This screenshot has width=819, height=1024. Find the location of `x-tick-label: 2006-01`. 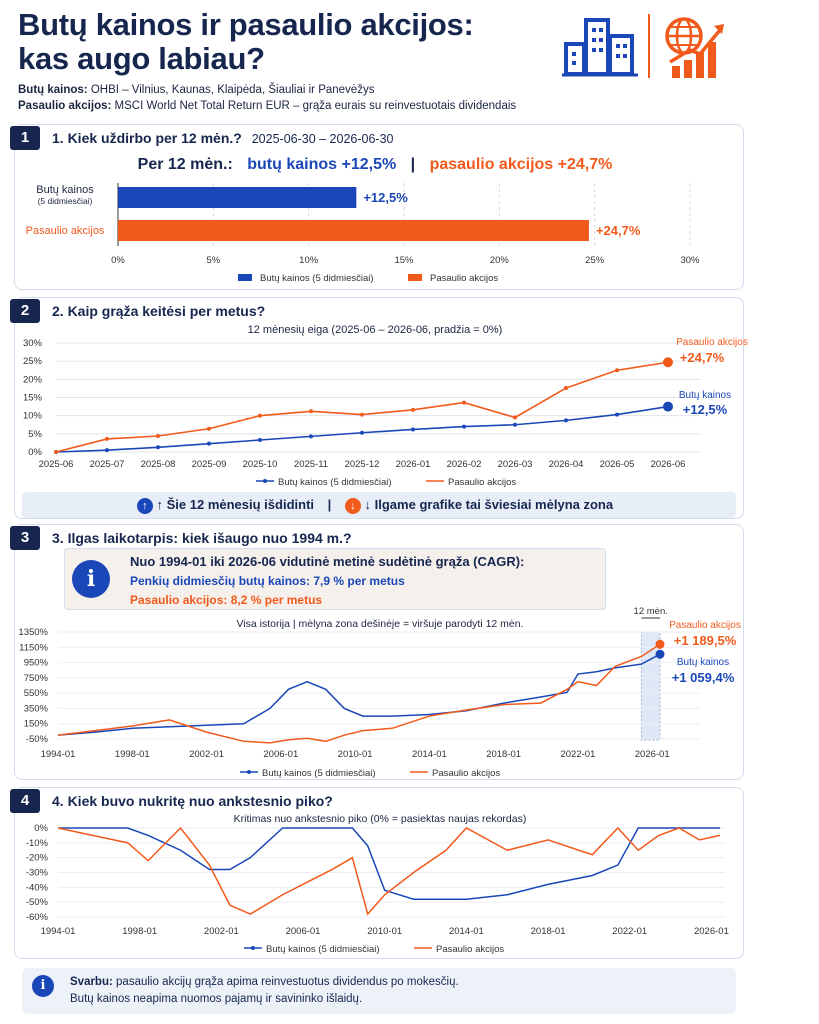

x-tick-label: 2006-01 is located at coordinates (280, 754).